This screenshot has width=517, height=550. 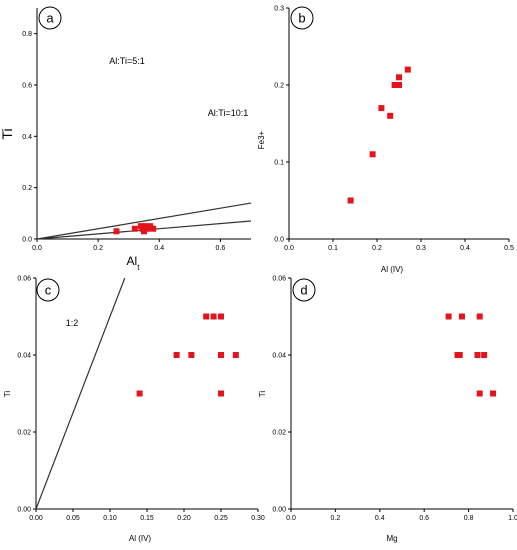 I want to click on x-tick-label: 0.00, so click(x=36, y=518).